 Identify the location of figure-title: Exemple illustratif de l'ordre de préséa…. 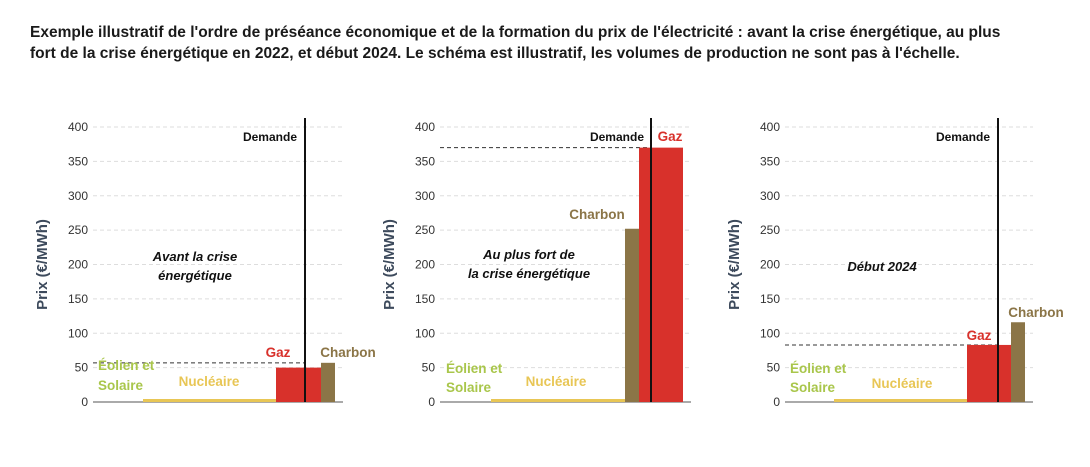
(545, 43).